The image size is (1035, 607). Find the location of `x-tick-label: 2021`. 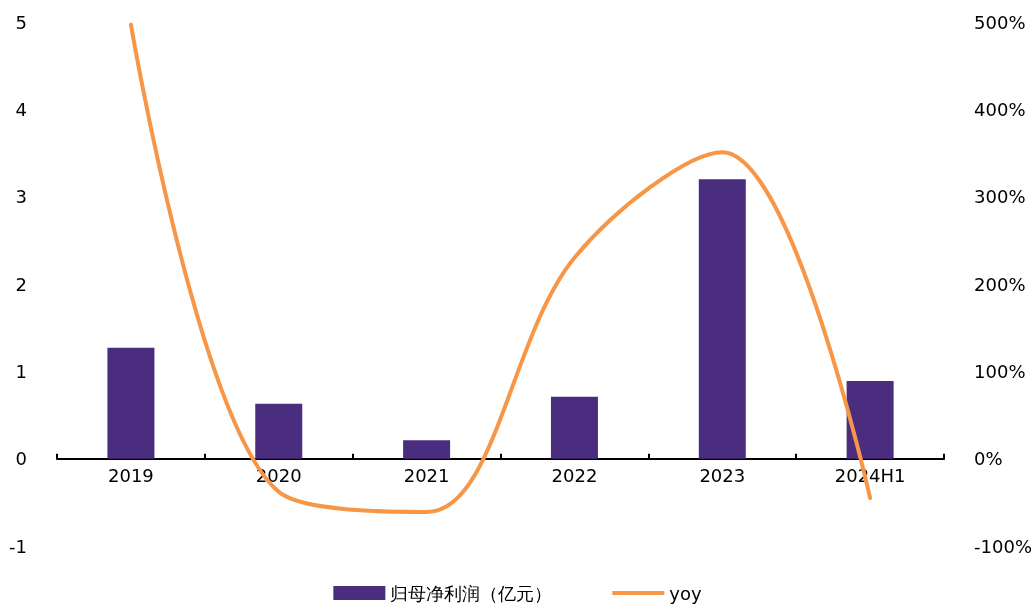

x-tick-label: 2021 is located at coordinates (426, 476).